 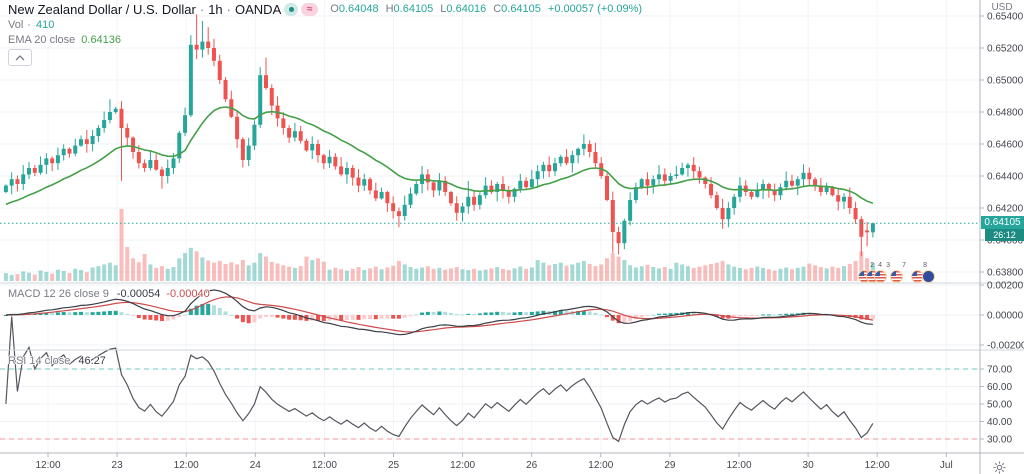 What do you see at coordinates (215, 9) in the screenshot?
I see `interval-label: 1h` at bounding box center [215, 9].